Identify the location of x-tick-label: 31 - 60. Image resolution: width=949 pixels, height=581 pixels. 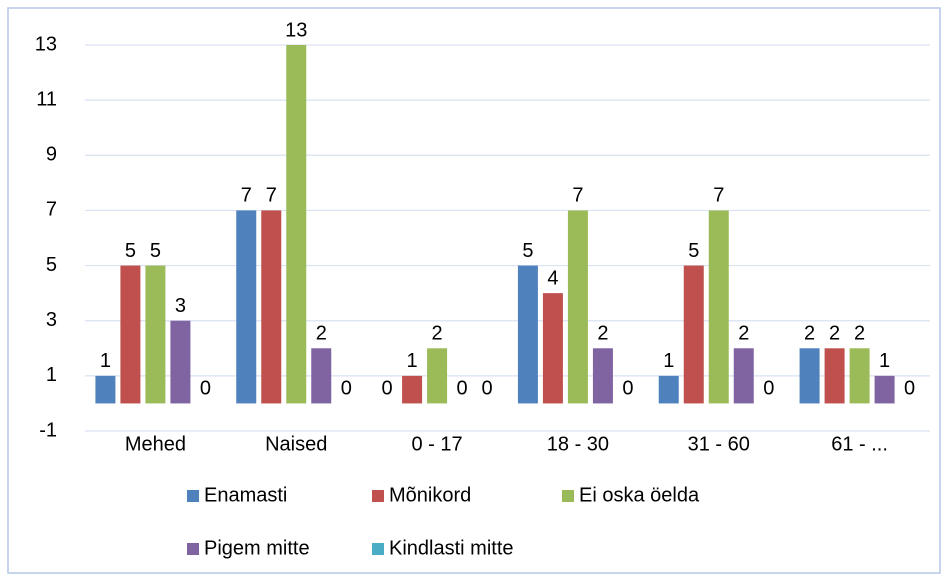
(719, 444).